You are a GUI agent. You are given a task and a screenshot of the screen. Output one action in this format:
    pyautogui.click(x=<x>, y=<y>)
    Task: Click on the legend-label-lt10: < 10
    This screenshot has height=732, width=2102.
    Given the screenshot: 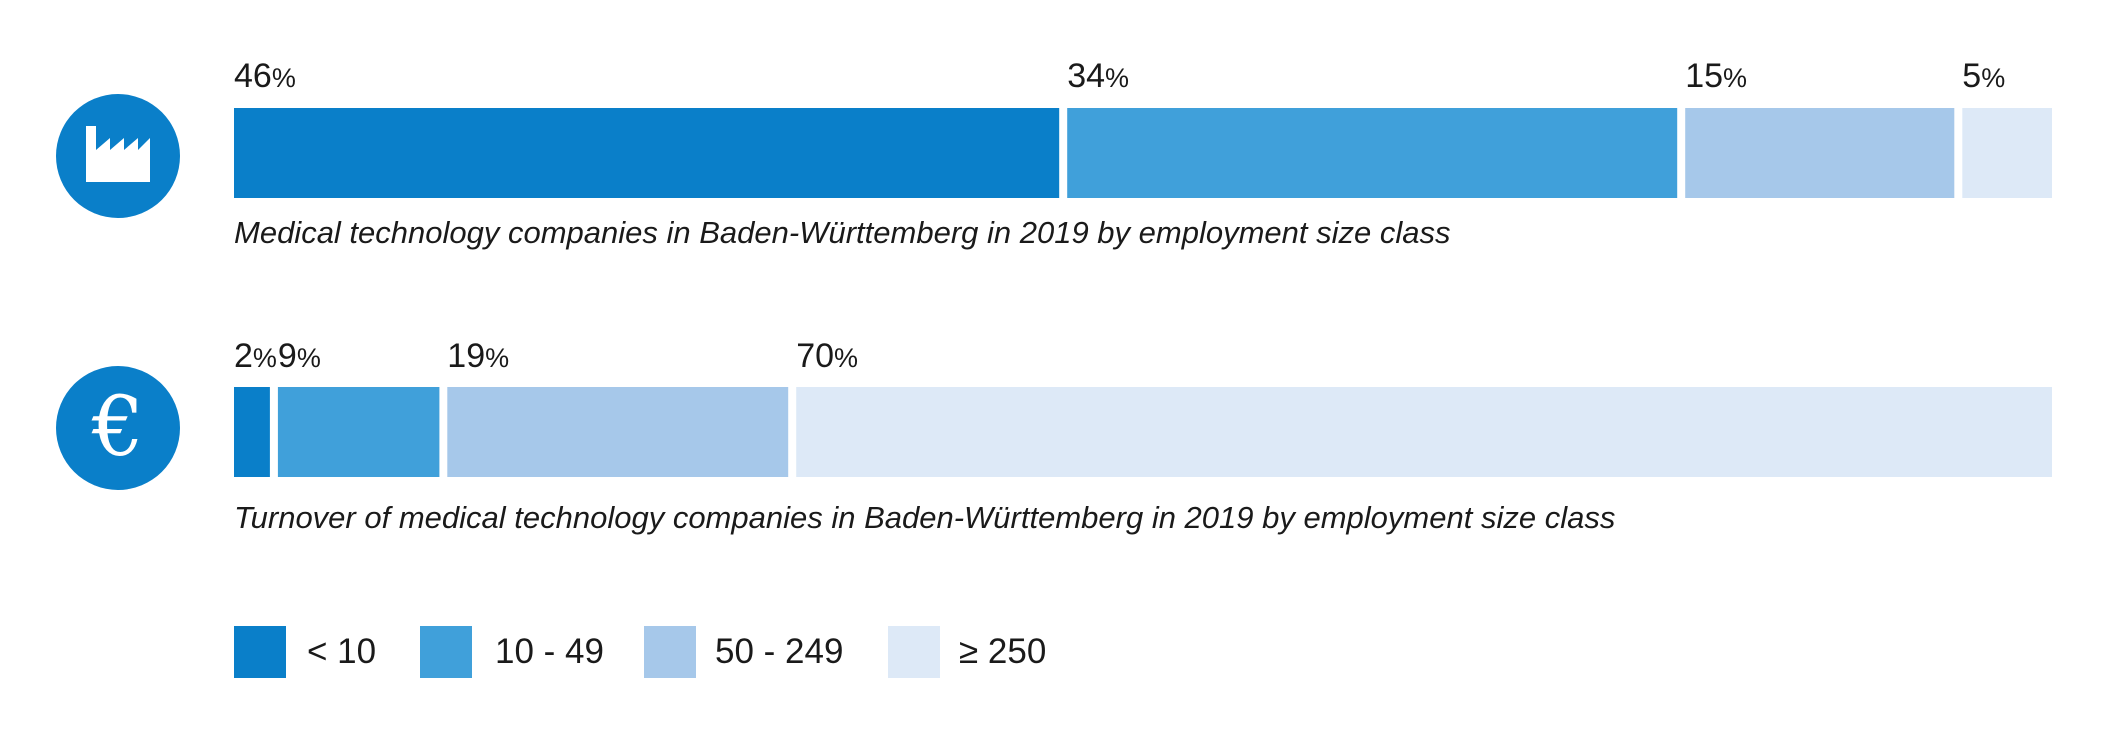 What is the action you would take?
    pyautogui.click(x=342, y=651)
    